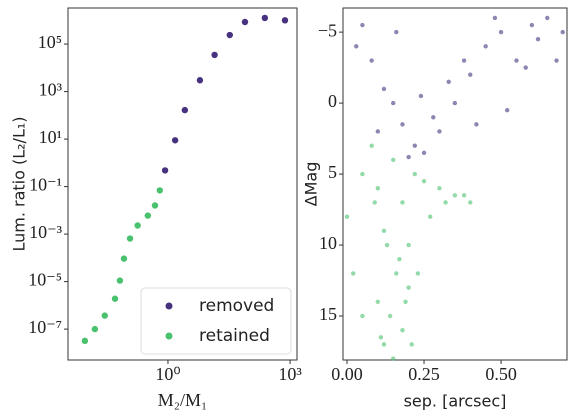 The width and height of the screenshot is (568, 419). What do you see at coordinates (332, 172) in the screenshot?
I see `y-tick-label: 5` at bounding box center [332, 172].